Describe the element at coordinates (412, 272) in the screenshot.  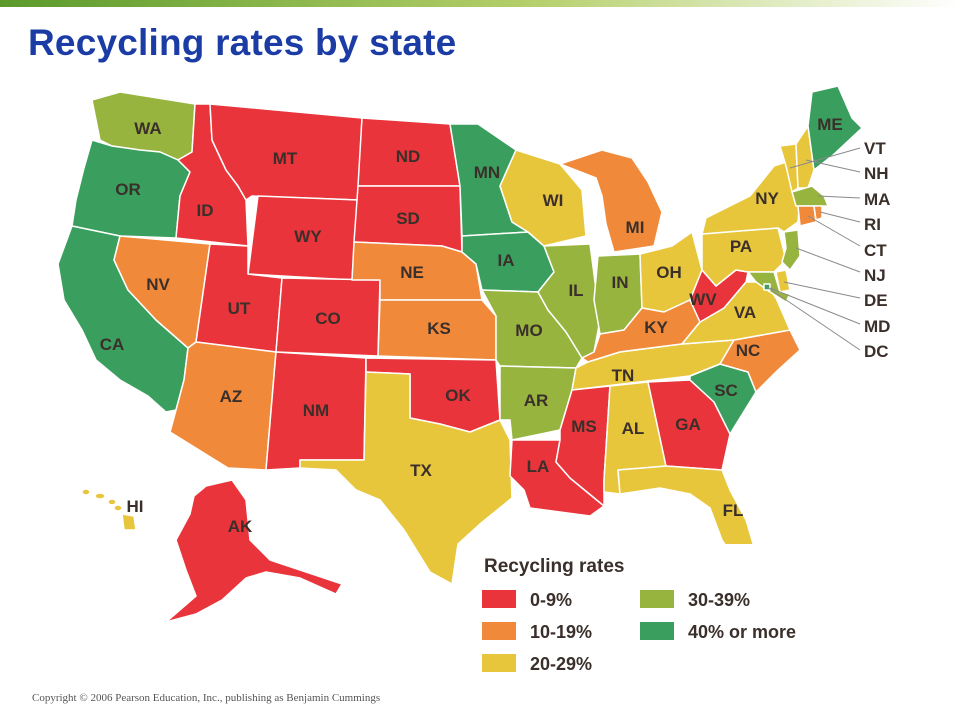
I see `label-ne: NE` at that location.